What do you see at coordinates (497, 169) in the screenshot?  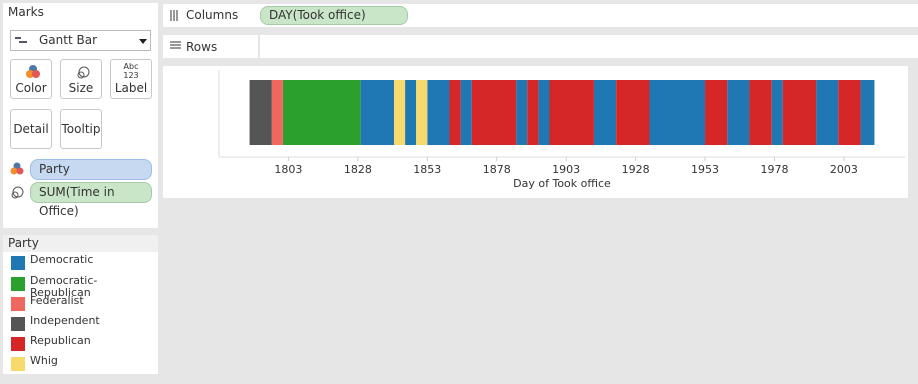 I see `x-tick-label: 1878` at bounding box center [497, 169].